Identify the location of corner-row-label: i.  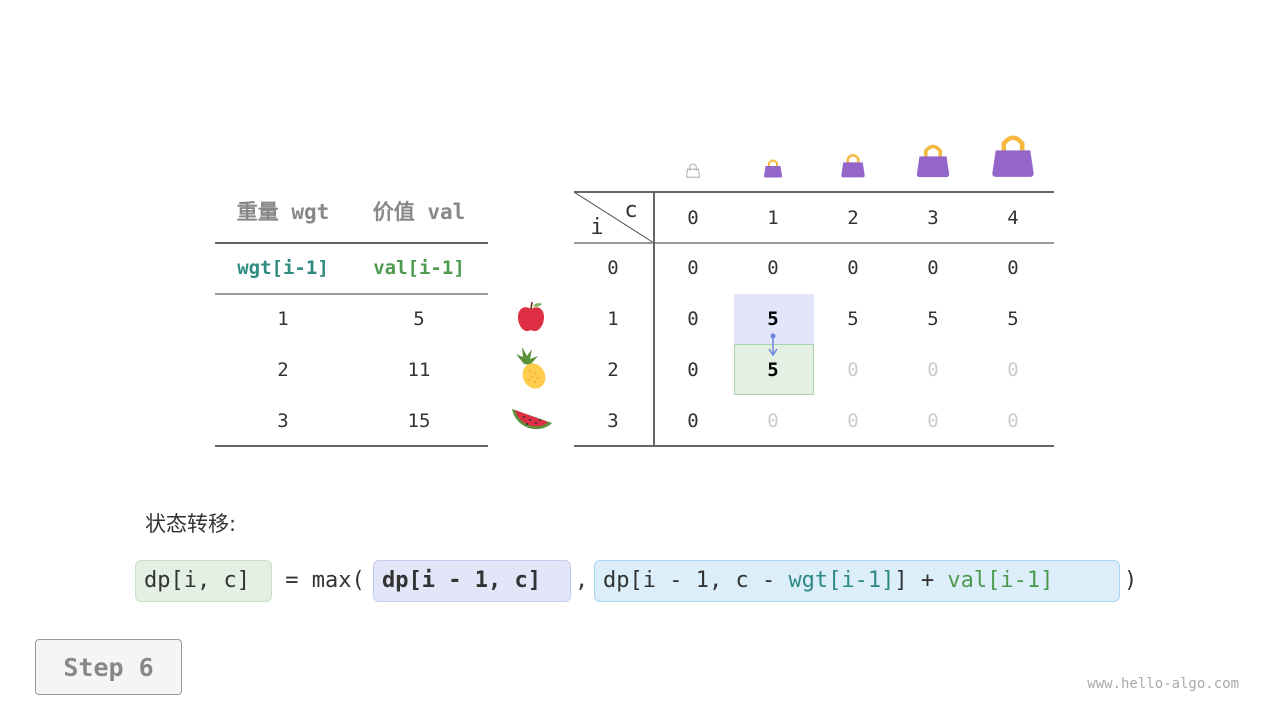
(597, 227).